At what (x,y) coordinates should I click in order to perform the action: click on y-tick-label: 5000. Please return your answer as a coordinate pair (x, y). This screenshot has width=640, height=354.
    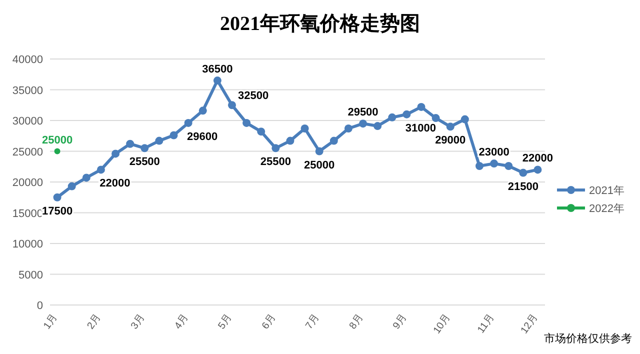
    Looking at the image, I should click on (30, 275).